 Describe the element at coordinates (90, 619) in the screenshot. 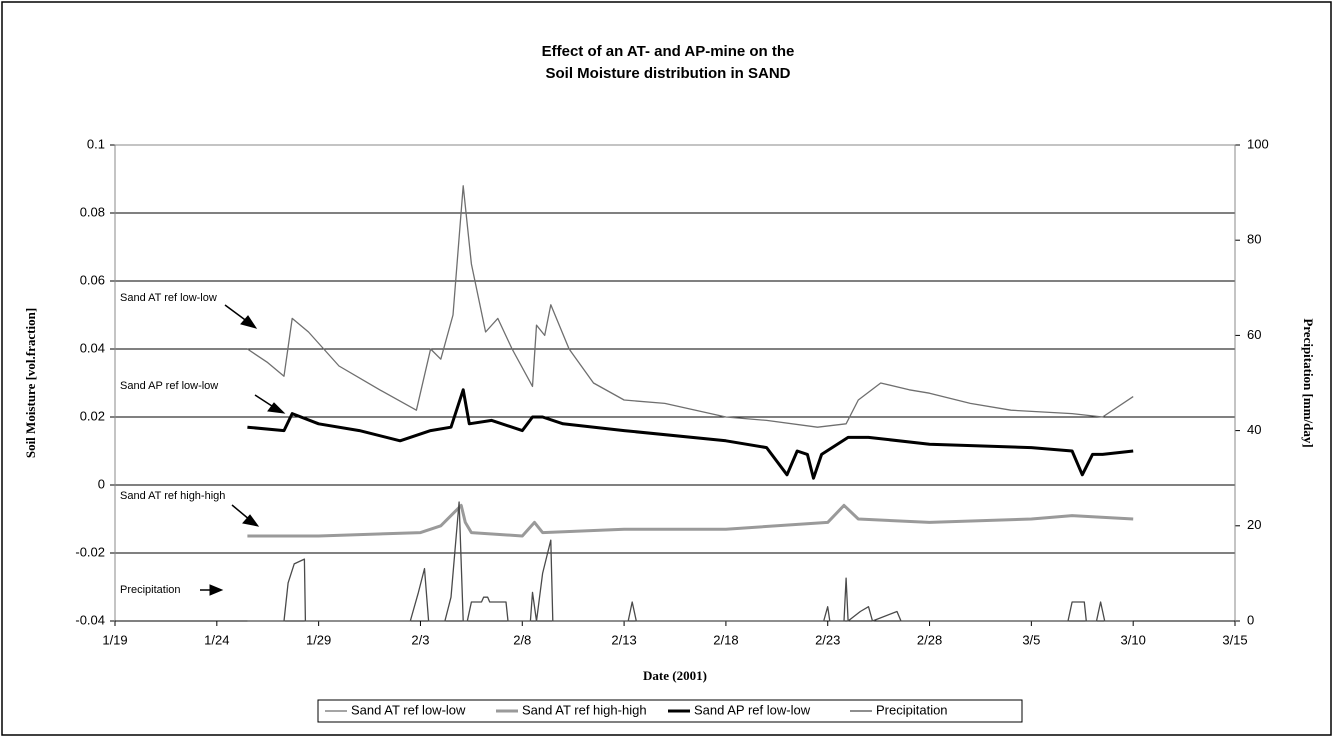

I see `y-tick-label: -0.04` at that location.